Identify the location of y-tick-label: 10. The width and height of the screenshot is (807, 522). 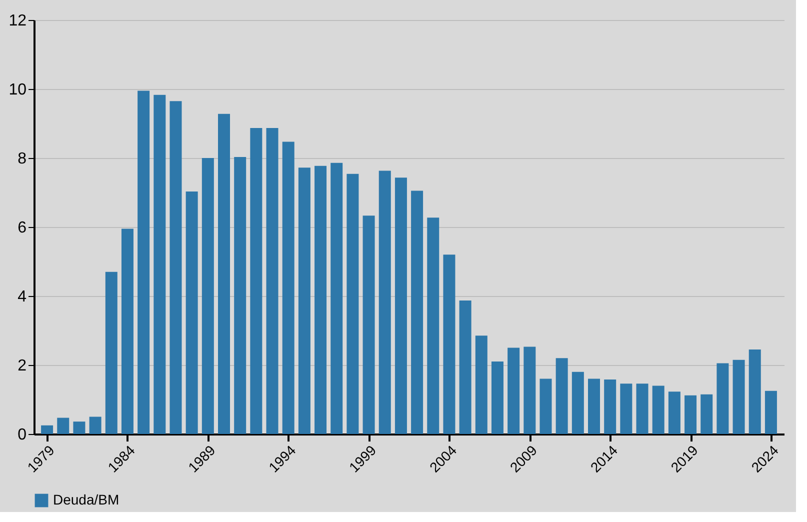
(17, 90).